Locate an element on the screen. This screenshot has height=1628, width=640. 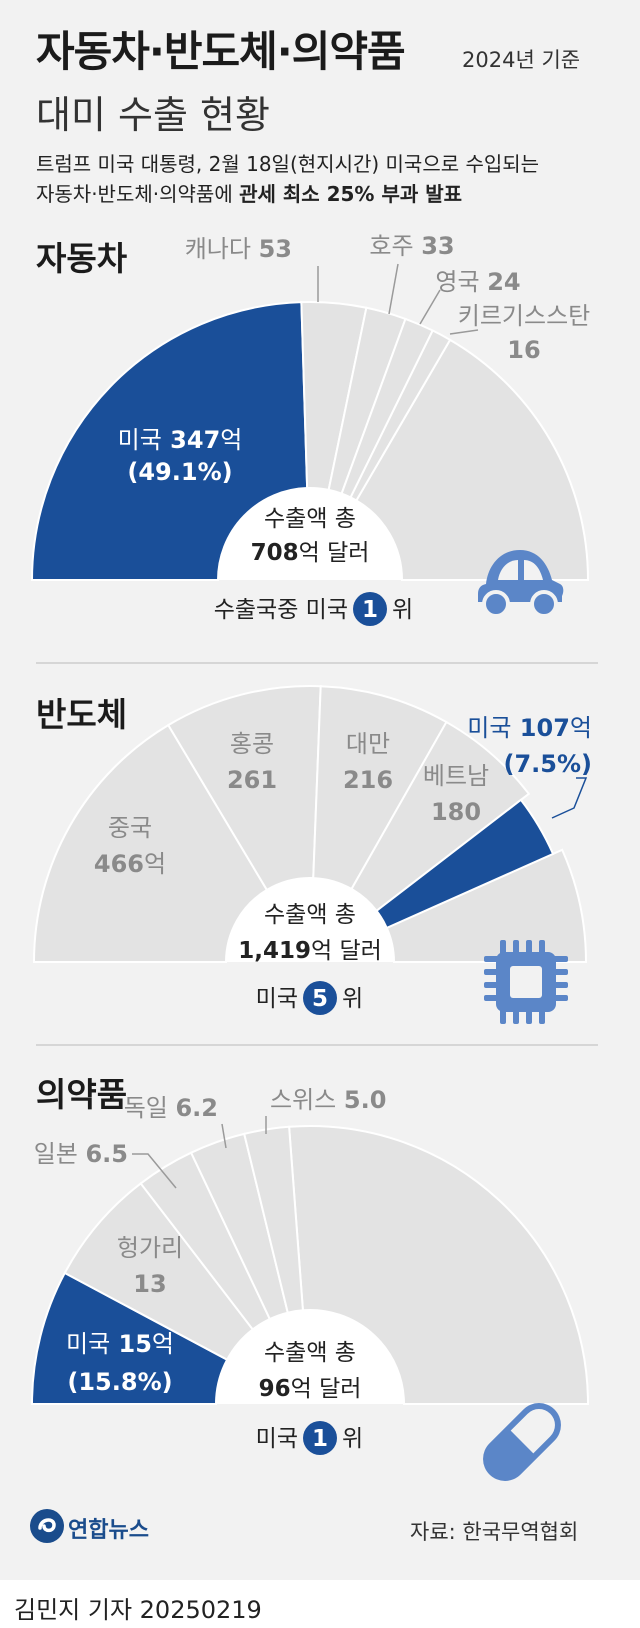
chart-1-total-label: 수출액 총 is located at coordinates (310, 915).